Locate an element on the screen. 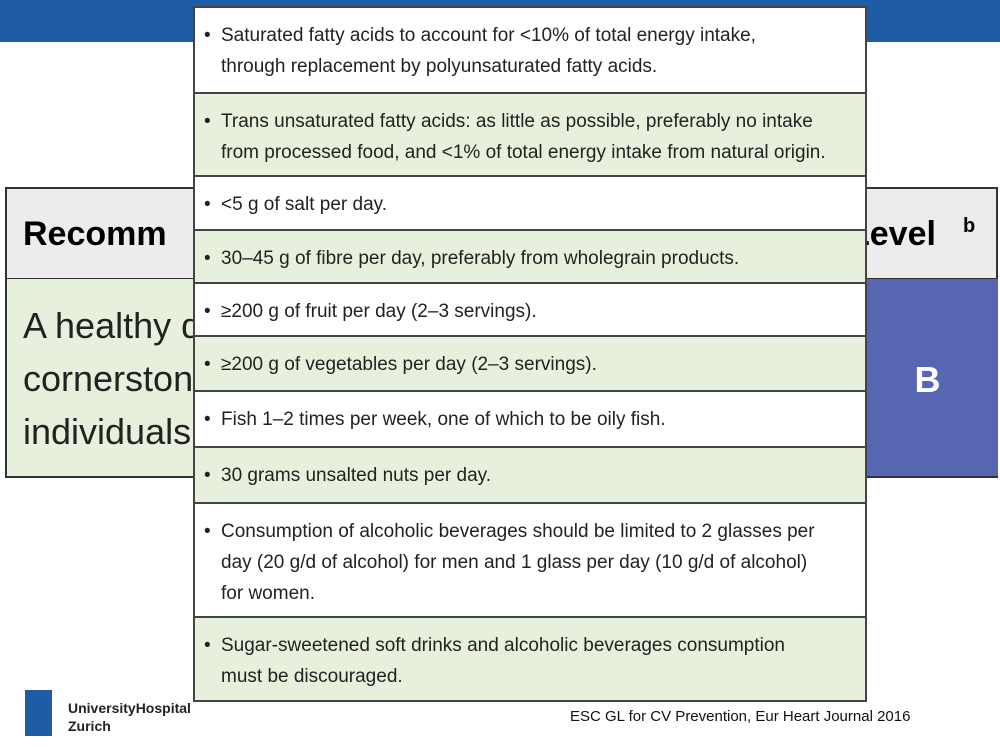  header-cell: Recomm is located at coordinates (95, 234).